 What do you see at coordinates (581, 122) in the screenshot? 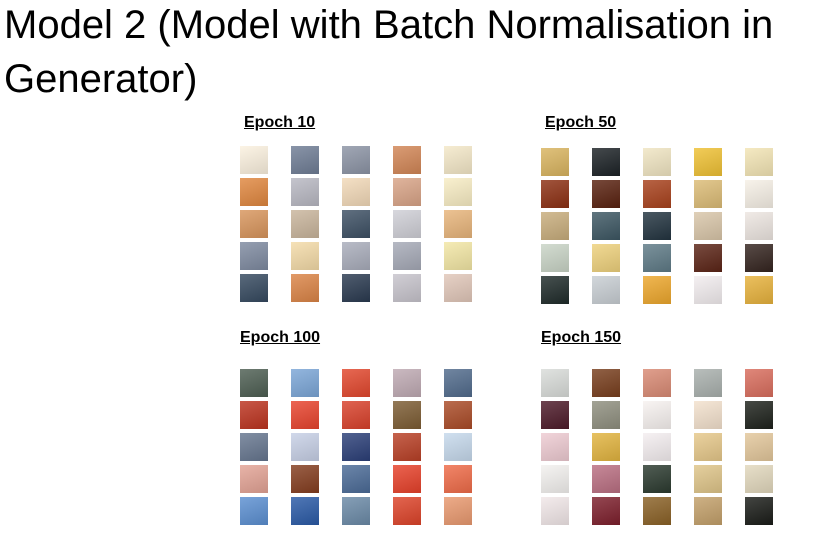
I see `panel-label: Epoch 50` at bounding box center [581, 122].